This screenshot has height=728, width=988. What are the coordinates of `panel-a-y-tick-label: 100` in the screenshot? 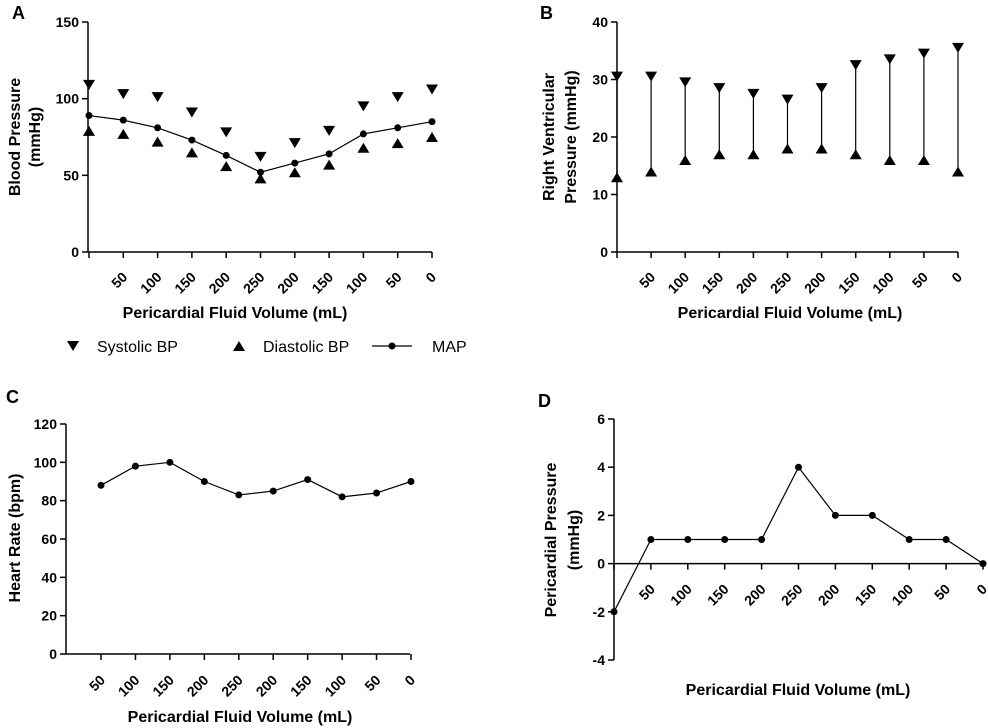 It's located at (68, 99).